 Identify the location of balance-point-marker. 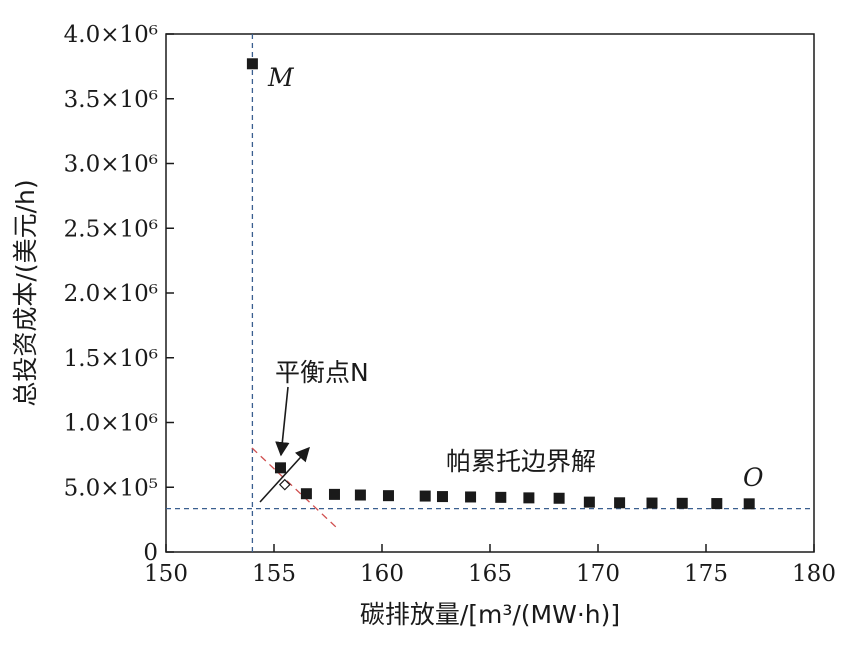
(284, 484).